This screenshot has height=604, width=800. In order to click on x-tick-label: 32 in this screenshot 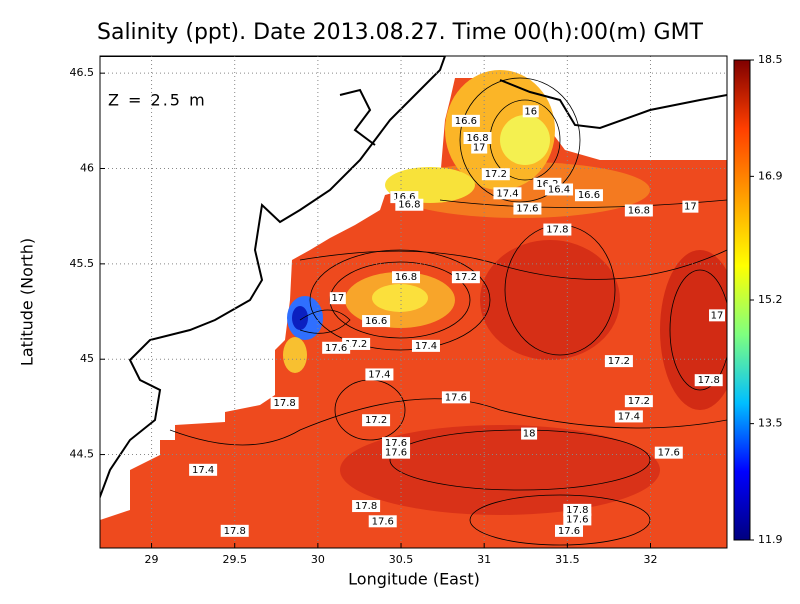, I will do `click(650, 559)`.